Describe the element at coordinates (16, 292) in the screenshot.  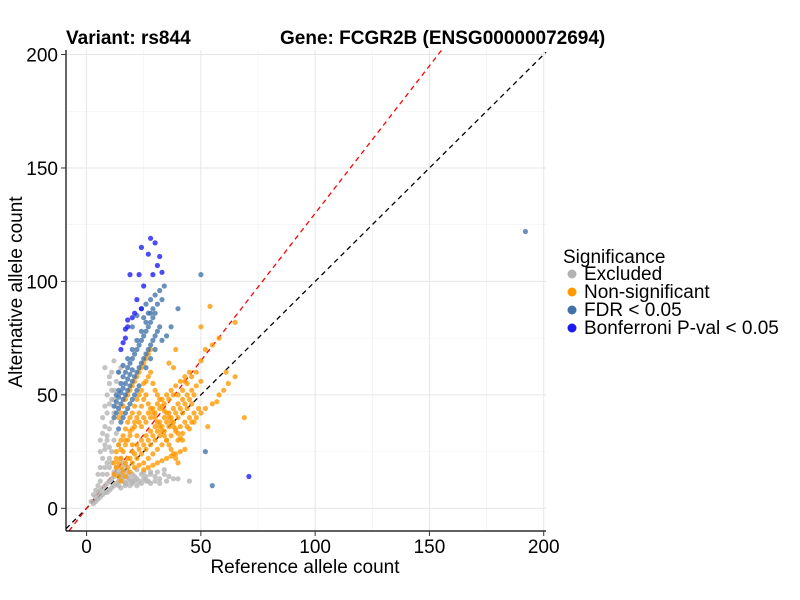
I see `y-axis-title: Alternative allele count` at that location.